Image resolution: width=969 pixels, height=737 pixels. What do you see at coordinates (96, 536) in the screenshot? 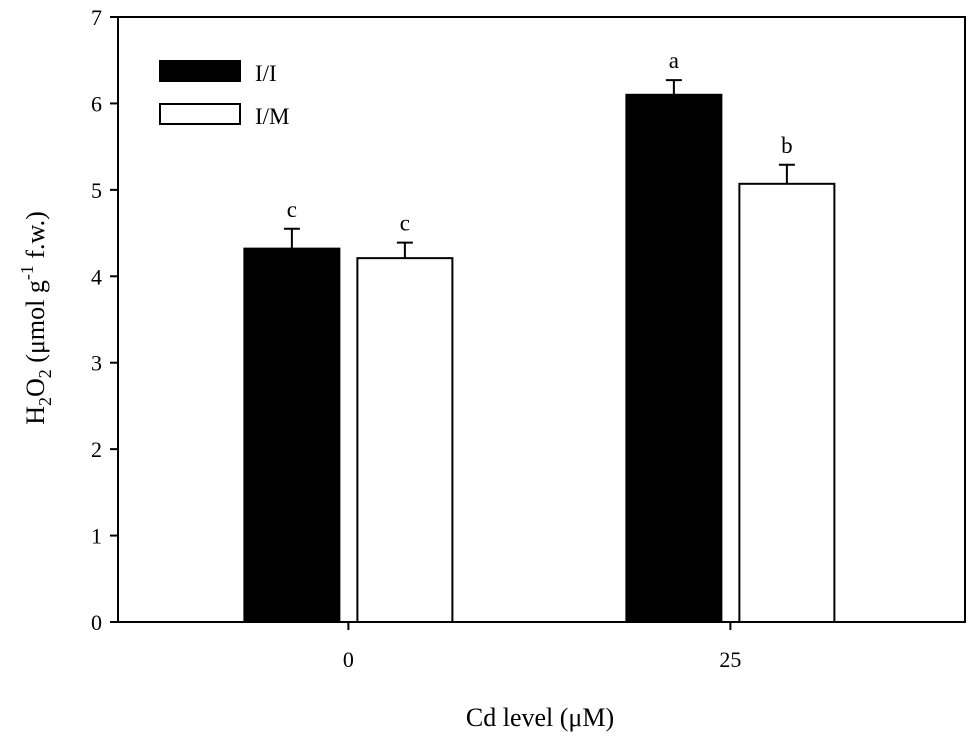
I see `y-tick-label: 1` at bounding box center [96, 536].